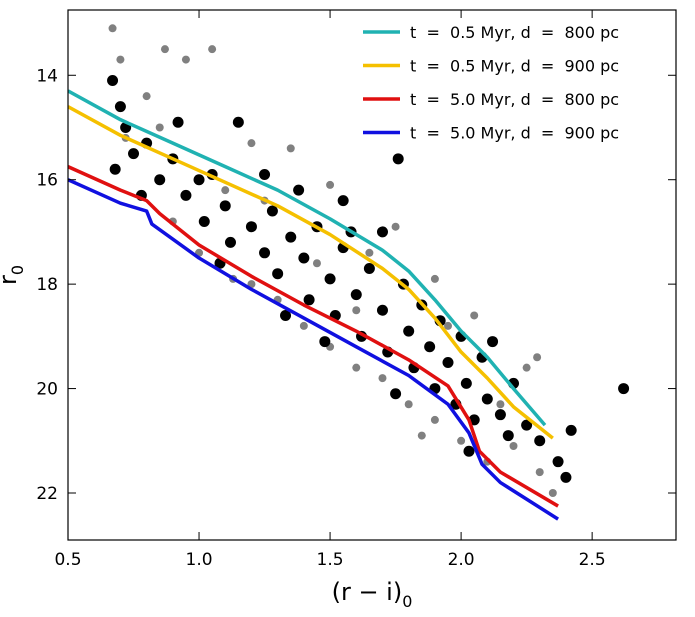 This screenshot has height=617, width=695. What do you see at coordinates (514, 133) in the screenshot?
I see `legend-label: t = 5.0 Myr, d = 900 pc` at bounding box center [514, 133].